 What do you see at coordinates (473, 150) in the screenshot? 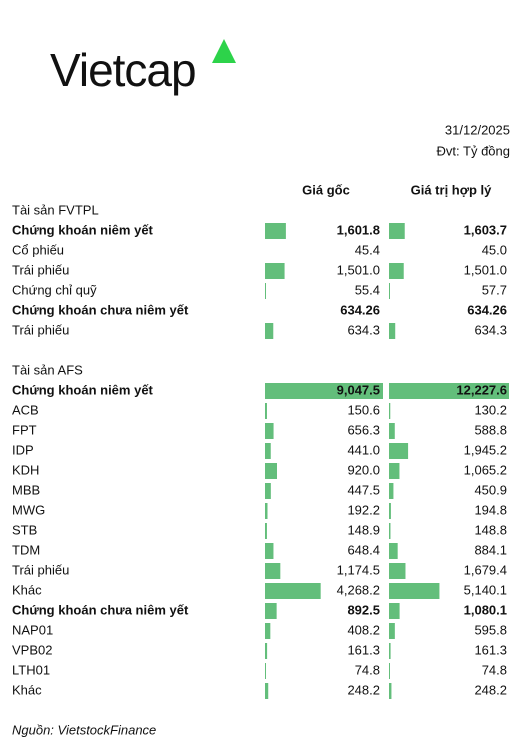
I see `unit-note: Đvt: Tỷ đồng` at bounding box center [473, 150].